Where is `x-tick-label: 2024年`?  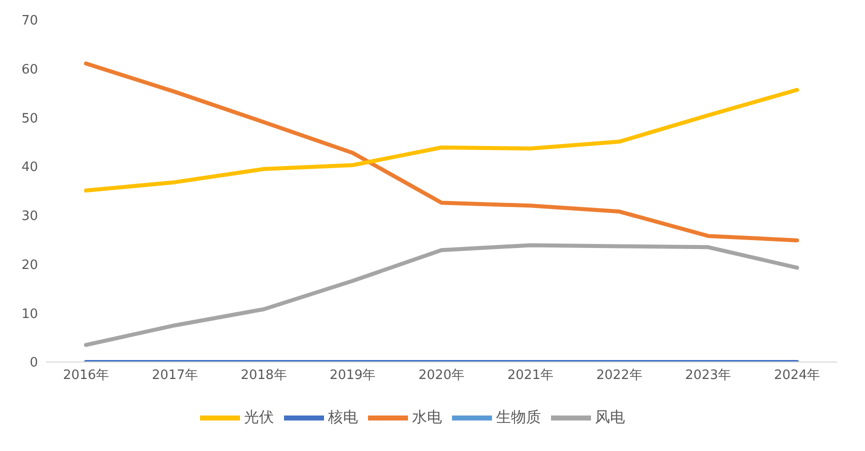 x-tick-label: 2024年 is located at coordinates (797, 376).